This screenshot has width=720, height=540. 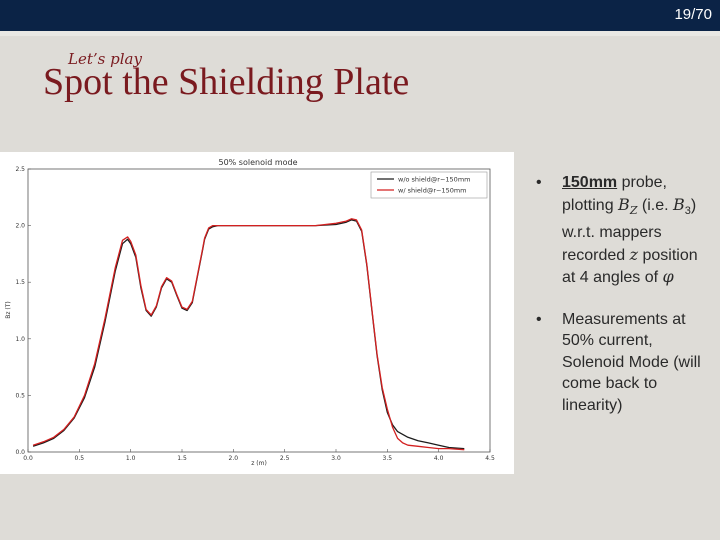 I want to click on legend-label-0: w/o shield@r~150mm, so click(x=434, y=180).